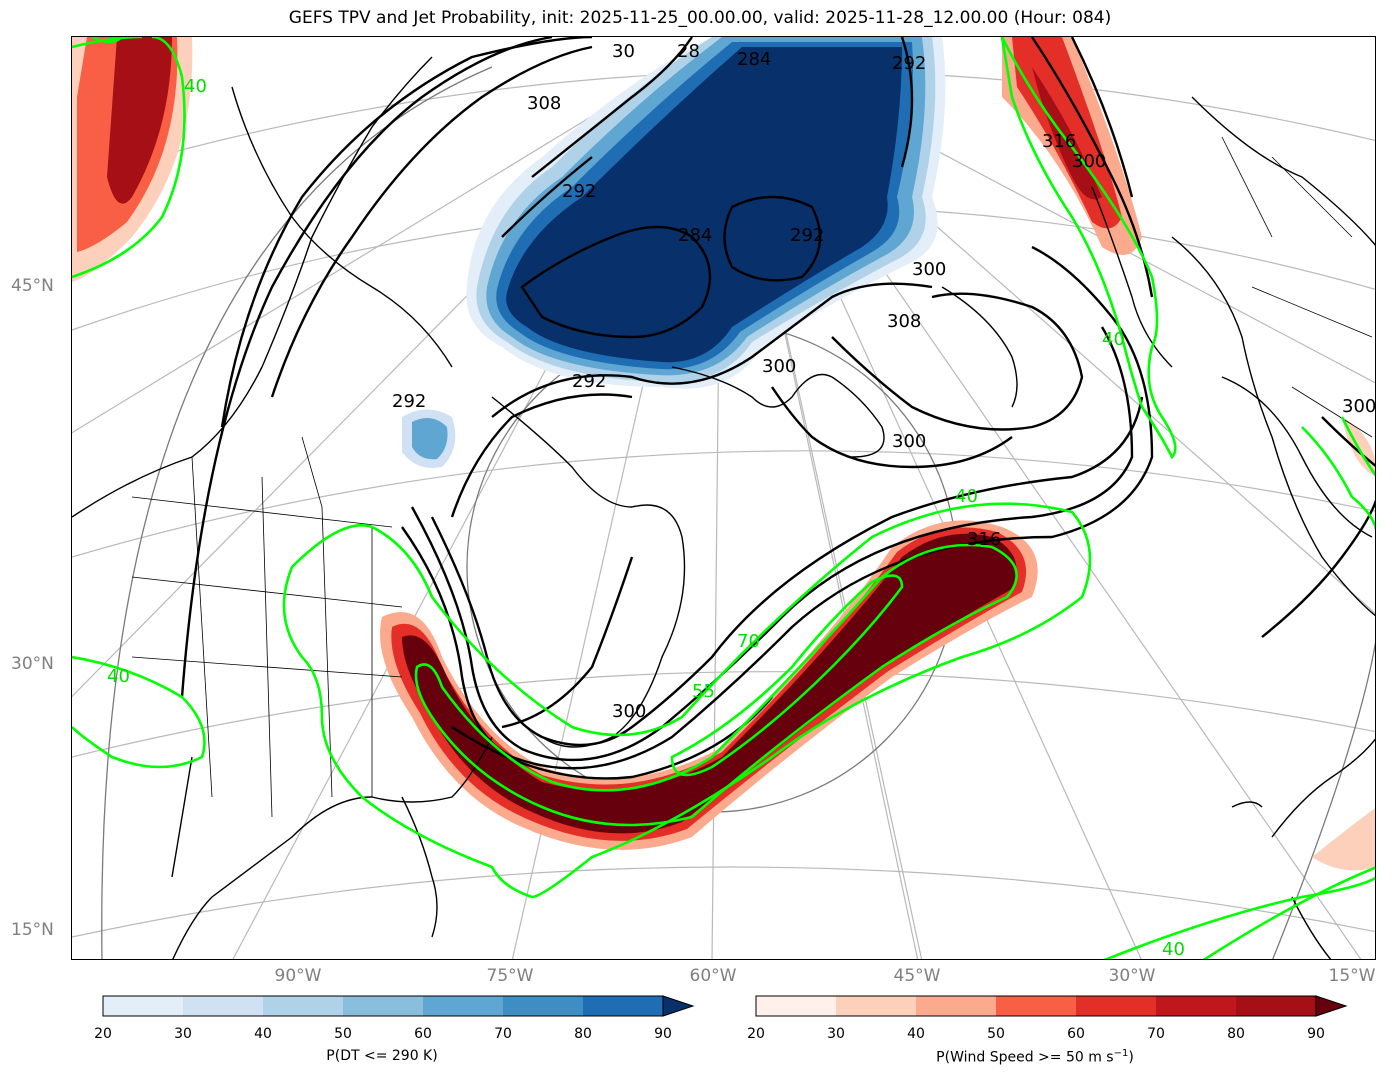  What do you see at coordinates (688, 51) in the screenshot?
I see `theta-label: 28` at bounding box center [688, 51].